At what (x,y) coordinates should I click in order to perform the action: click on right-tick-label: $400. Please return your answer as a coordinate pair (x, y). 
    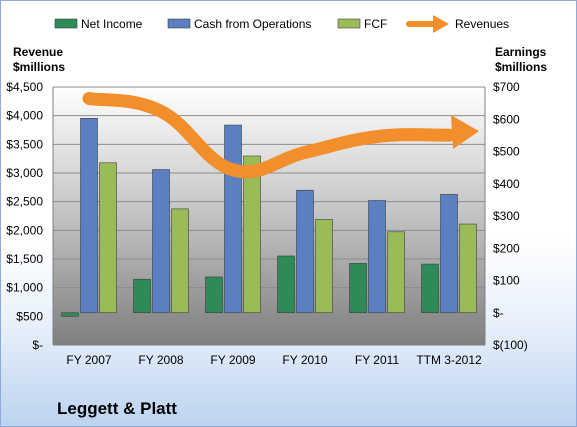
    Looking at the image, I should click on (506, 184).